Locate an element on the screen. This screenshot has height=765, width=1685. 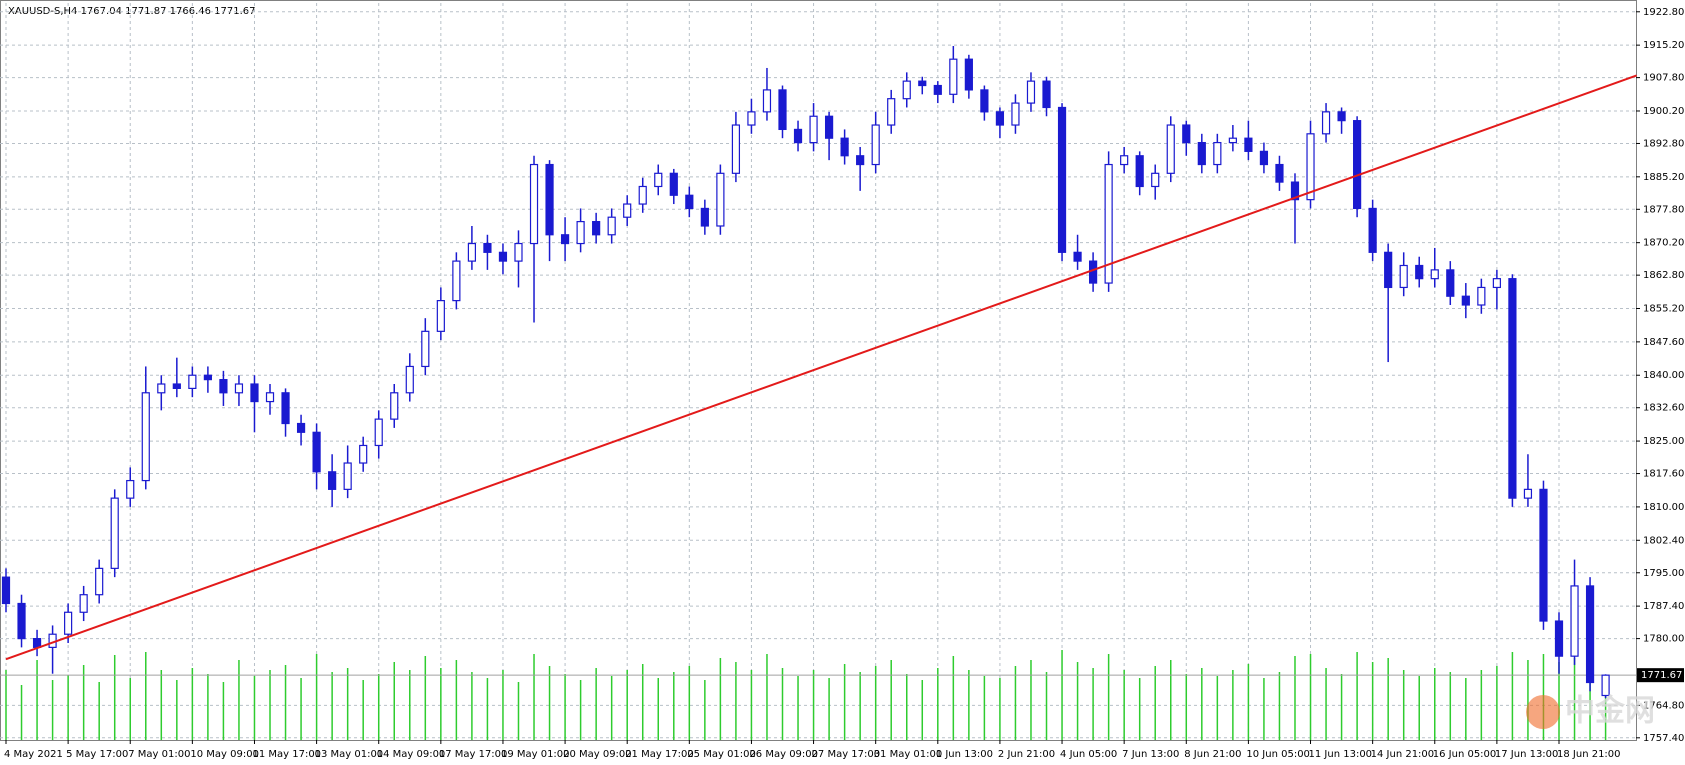
price-label-box is located at coordinates (1660, 675).